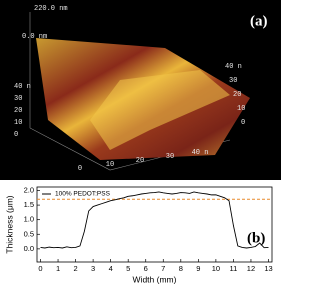 The height and width of the screenshot is (288, 320). What do you see at coordinates (170, 157) in the screenshot?
I see `afm-bottom-axis-label: 30` at bounding box center [170, 157].